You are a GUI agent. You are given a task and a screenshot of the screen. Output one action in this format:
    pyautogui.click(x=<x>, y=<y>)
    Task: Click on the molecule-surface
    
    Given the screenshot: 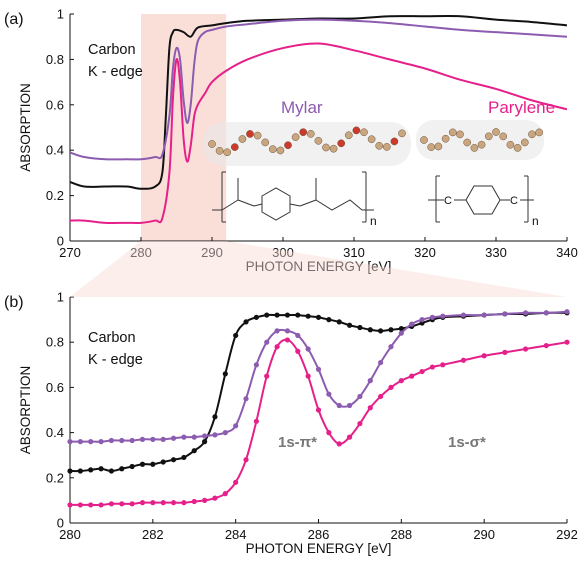 What is the action you would take?
    pyautogui.click(x=480, y=140)
    